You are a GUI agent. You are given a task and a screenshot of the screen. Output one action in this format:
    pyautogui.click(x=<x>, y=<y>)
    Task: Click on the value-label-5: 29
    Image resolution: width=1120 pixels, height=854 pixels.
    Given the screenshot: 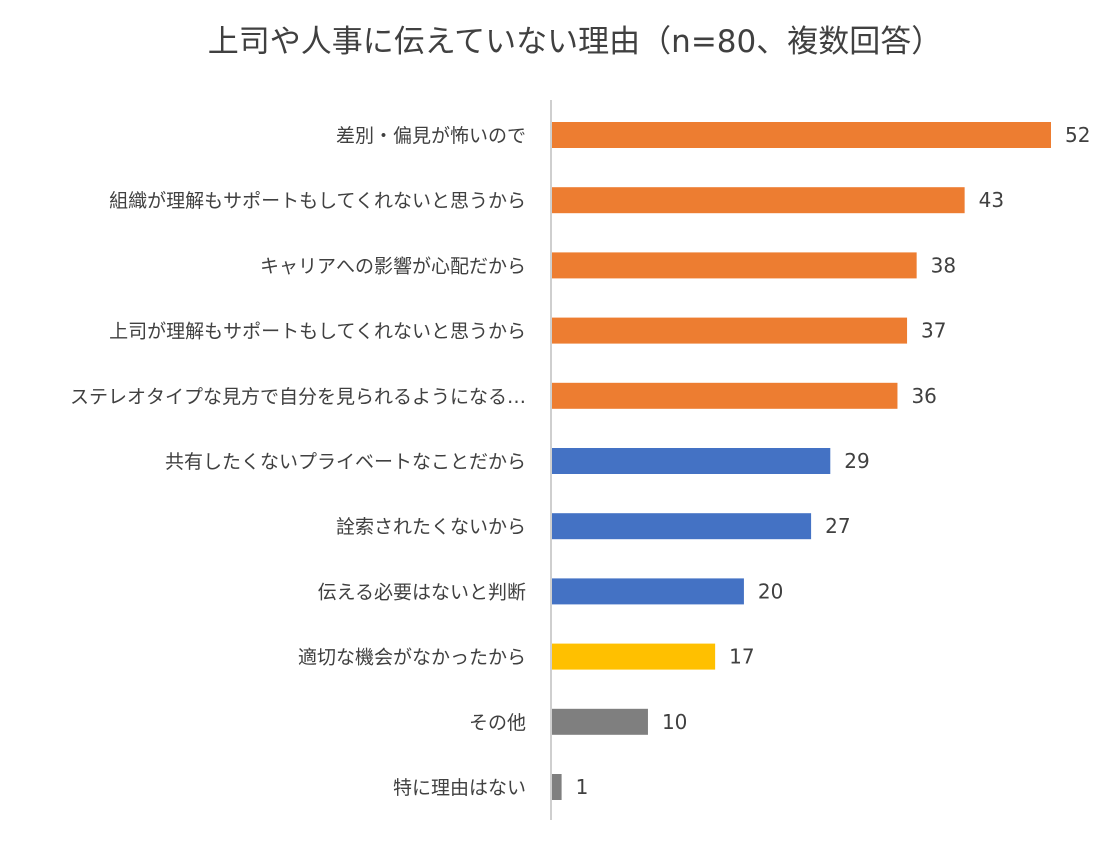 What is the action you would take?
    pyautogui.click(x=856, y=461)
    